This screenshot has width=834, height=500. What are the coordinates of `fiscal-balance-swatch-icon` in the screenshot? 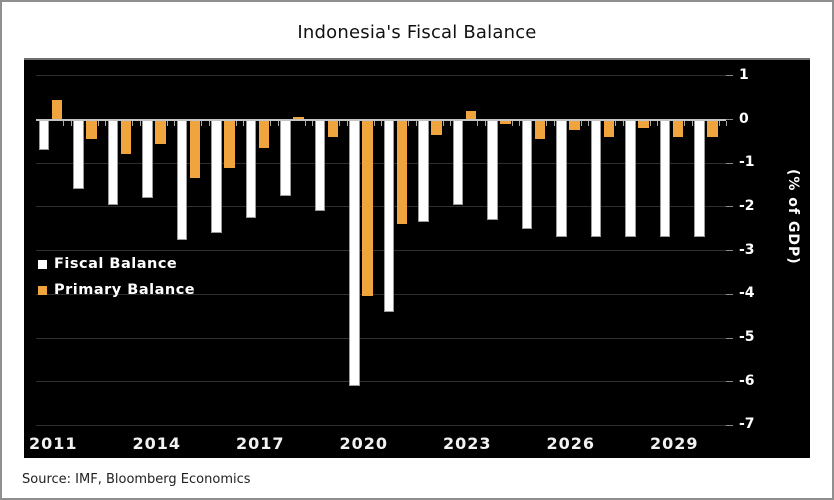 It's located at (42, 264).